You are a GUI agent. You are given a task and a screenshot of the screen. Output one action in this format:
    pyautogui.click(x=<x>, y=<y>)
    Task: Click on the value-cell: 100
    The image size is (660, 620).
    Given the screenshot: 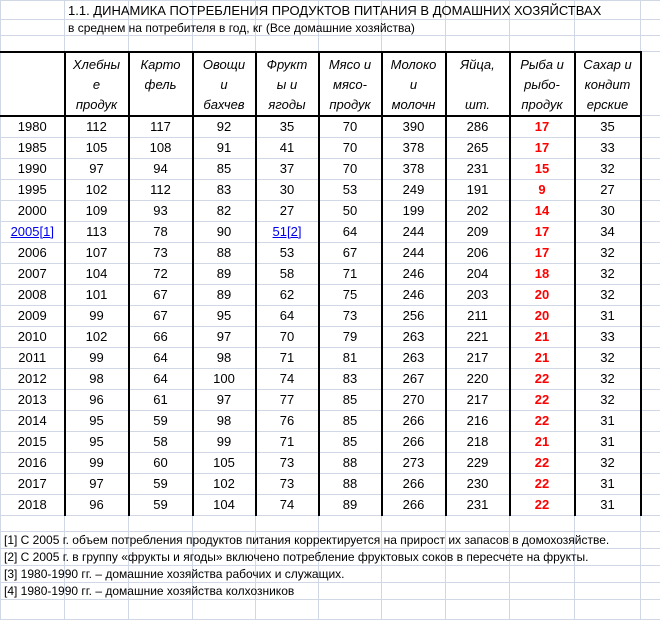 What is the action you would take?
    pyautogui.click(x=224, y=378)
    